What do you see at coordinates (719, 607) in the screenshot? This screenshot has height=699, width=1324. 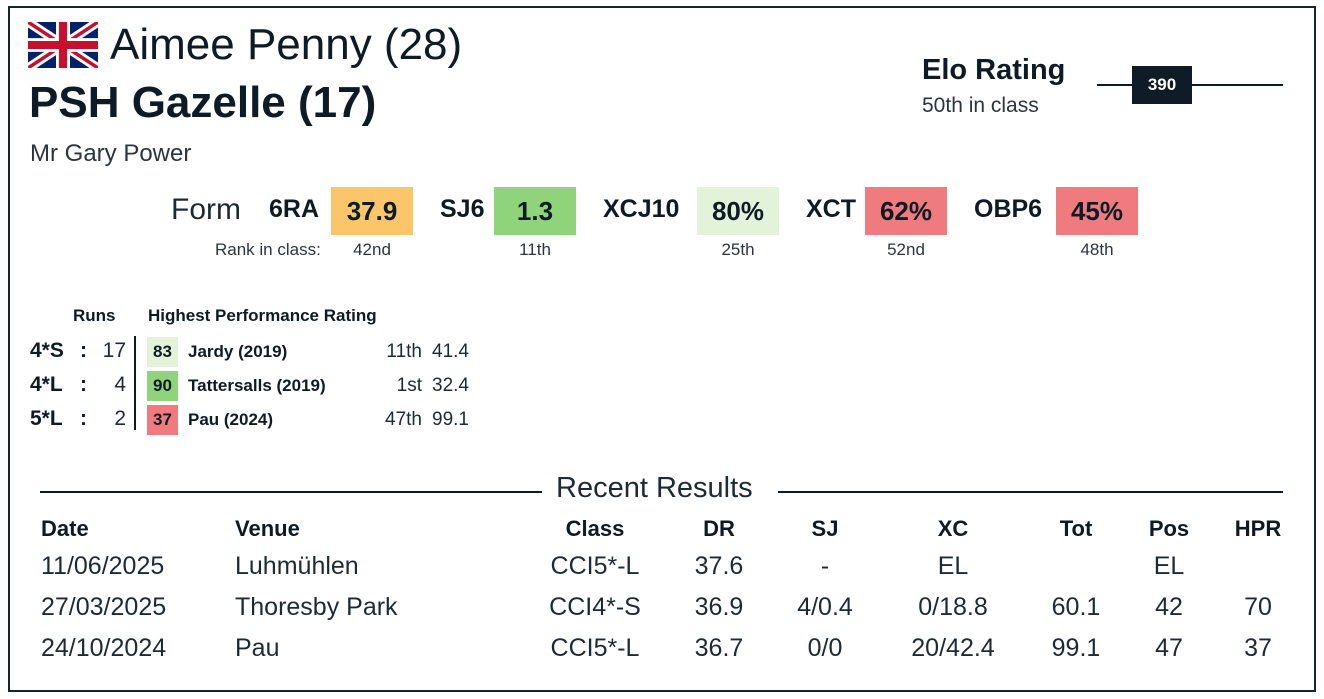 I see `result-dr: 36.9` at bounding box center [719, 607].